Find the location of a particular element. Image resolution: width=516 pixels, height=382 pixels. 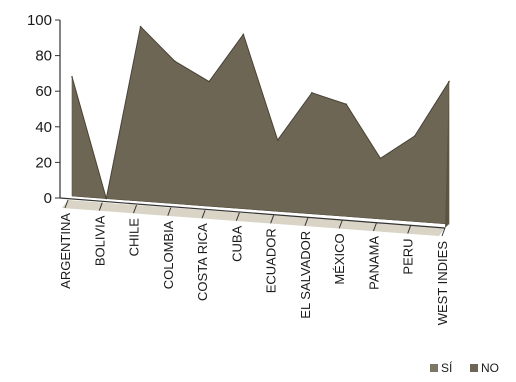

y-tick-label: 60 is located at coordinates (43, 91).